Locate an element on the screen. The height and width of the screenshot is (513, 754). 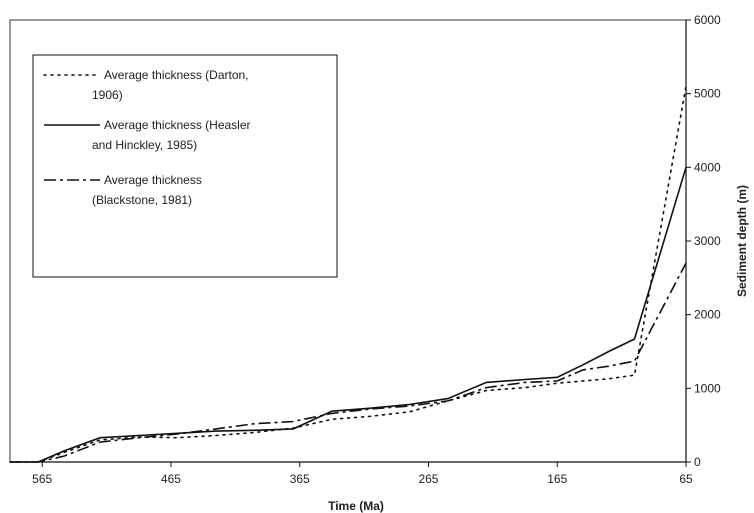
y-tick-label: 5000 is located at coordinates (707, 94).